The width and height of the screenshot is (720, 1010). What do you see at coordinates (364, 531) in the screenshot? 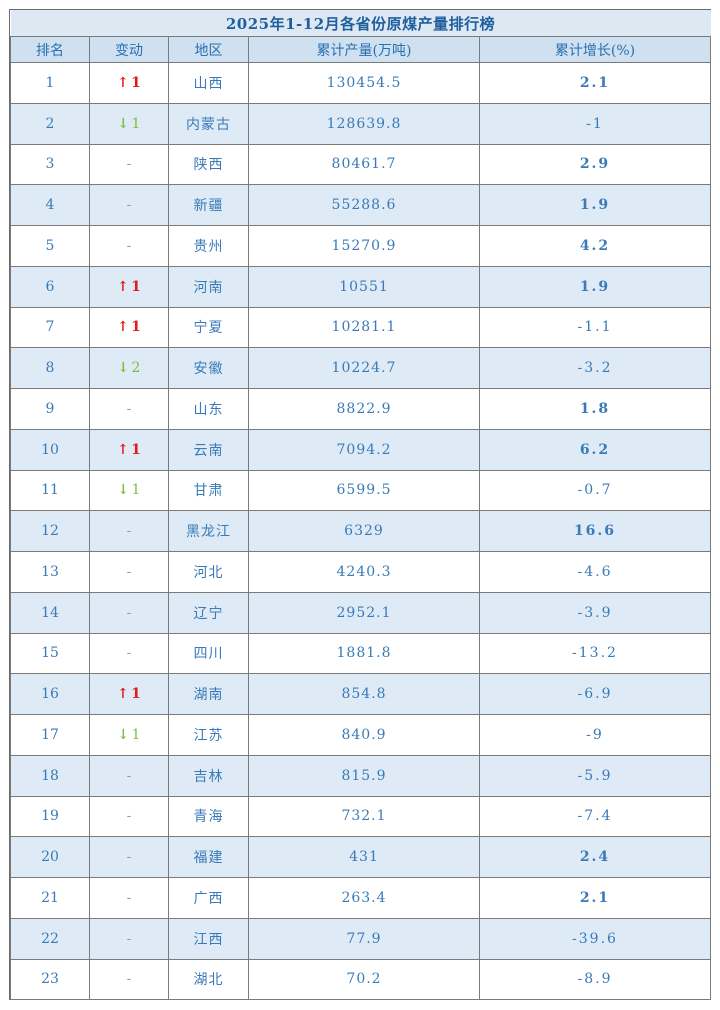
I see `production-cell: 6329` at bounding box center [364, 531].